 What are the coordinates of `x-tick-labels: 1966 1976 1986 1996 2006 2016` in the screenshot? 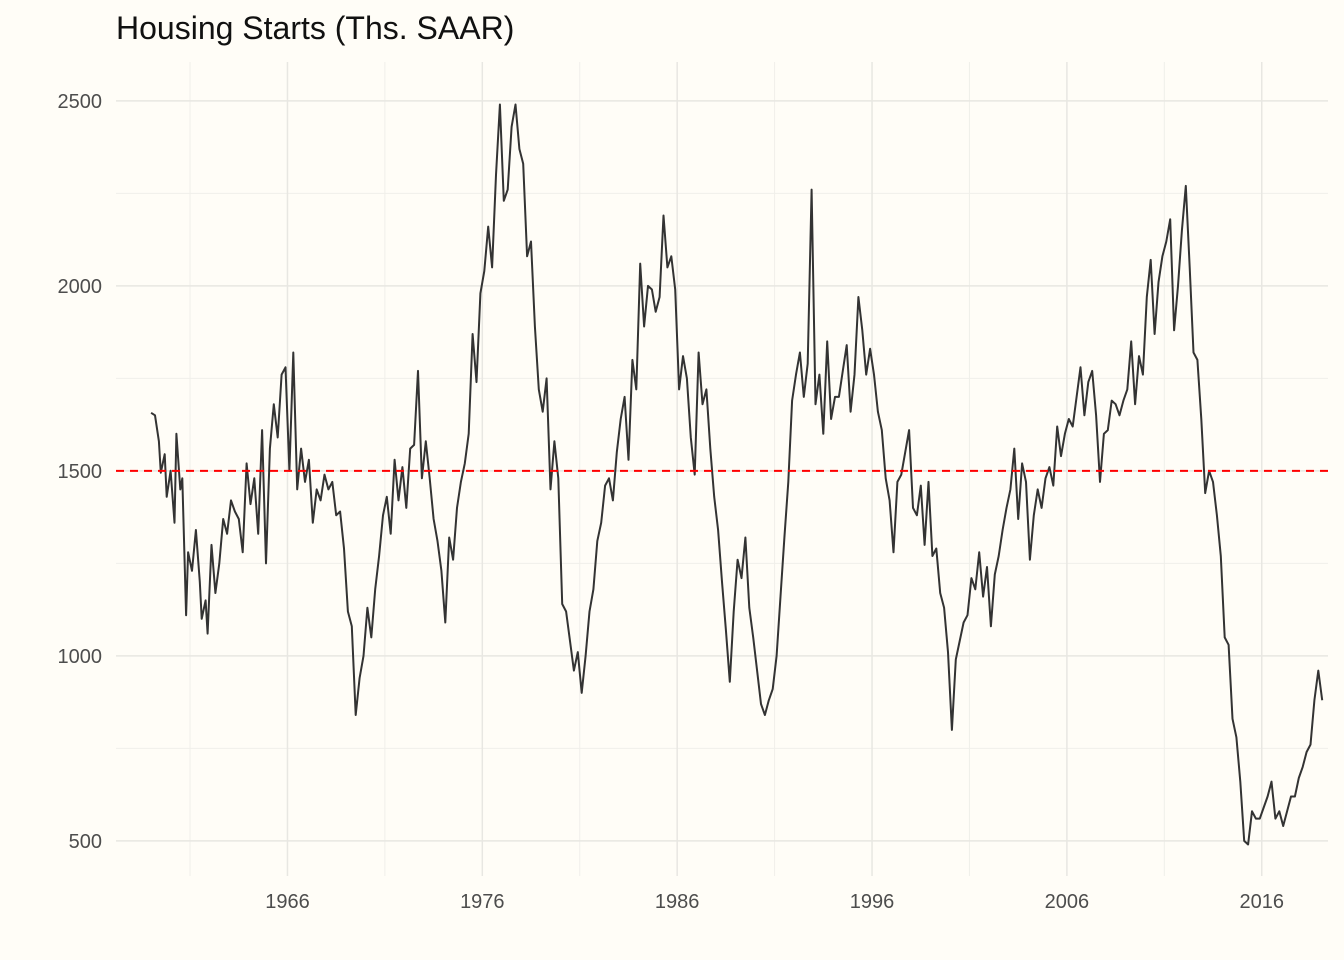 It's located at (774, 902).